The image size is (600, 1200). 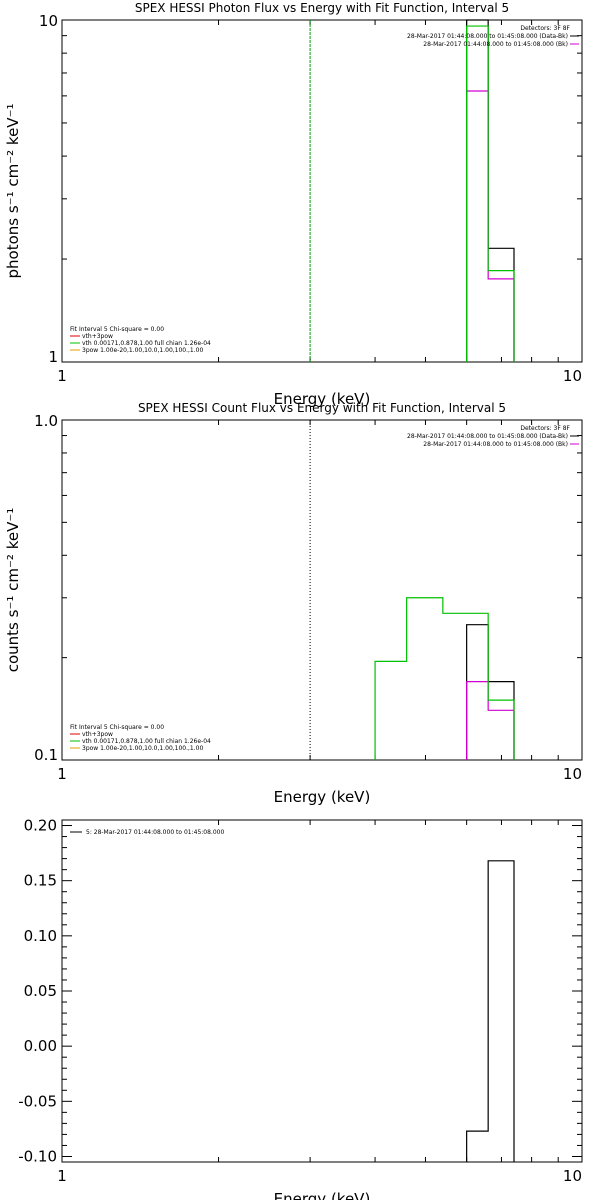 What do you see at coordinates (40, 936) in the screenshot?
I see `y-tick-label: 0.10` at bounding box center [40, 936].